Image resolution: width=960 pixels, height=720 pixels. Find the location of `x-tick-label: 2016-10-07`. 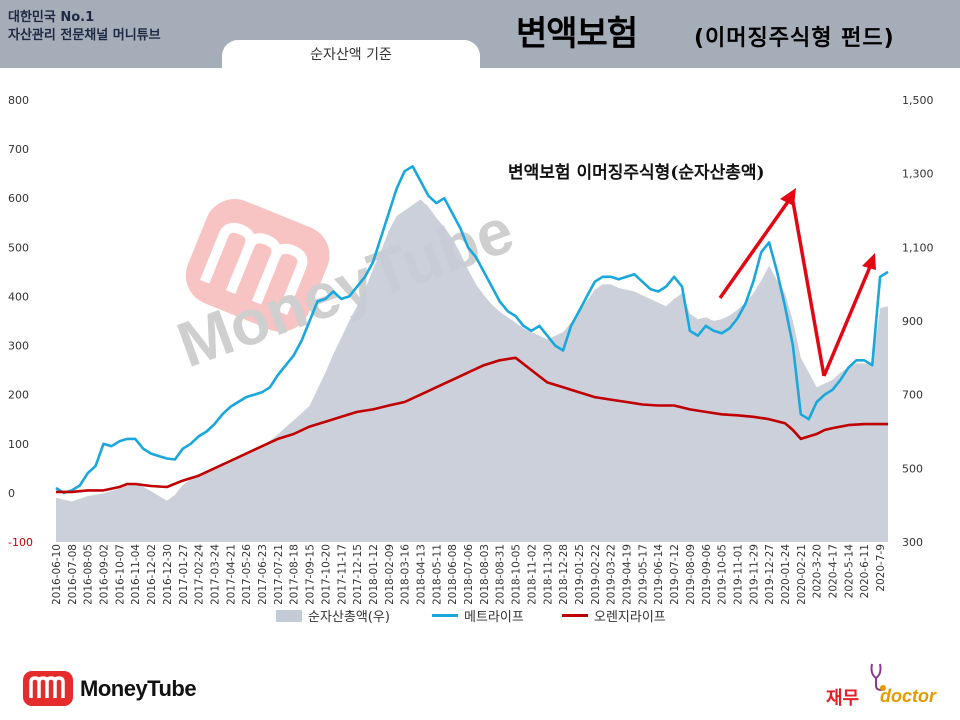

x-tick-label: 2016-10-07 is located at coordinates (120, 574).